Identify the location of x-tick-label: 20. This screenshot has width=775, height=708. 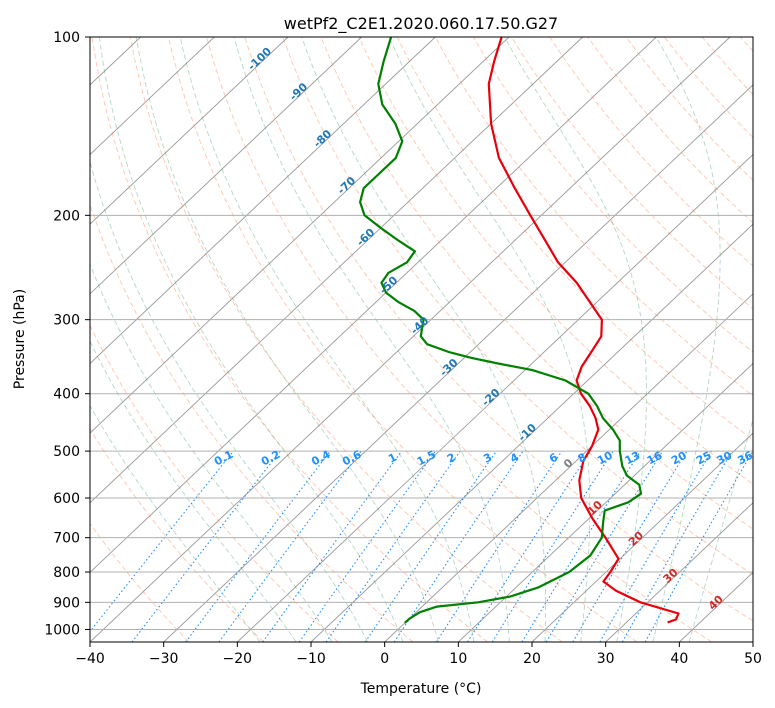
(532, 659).